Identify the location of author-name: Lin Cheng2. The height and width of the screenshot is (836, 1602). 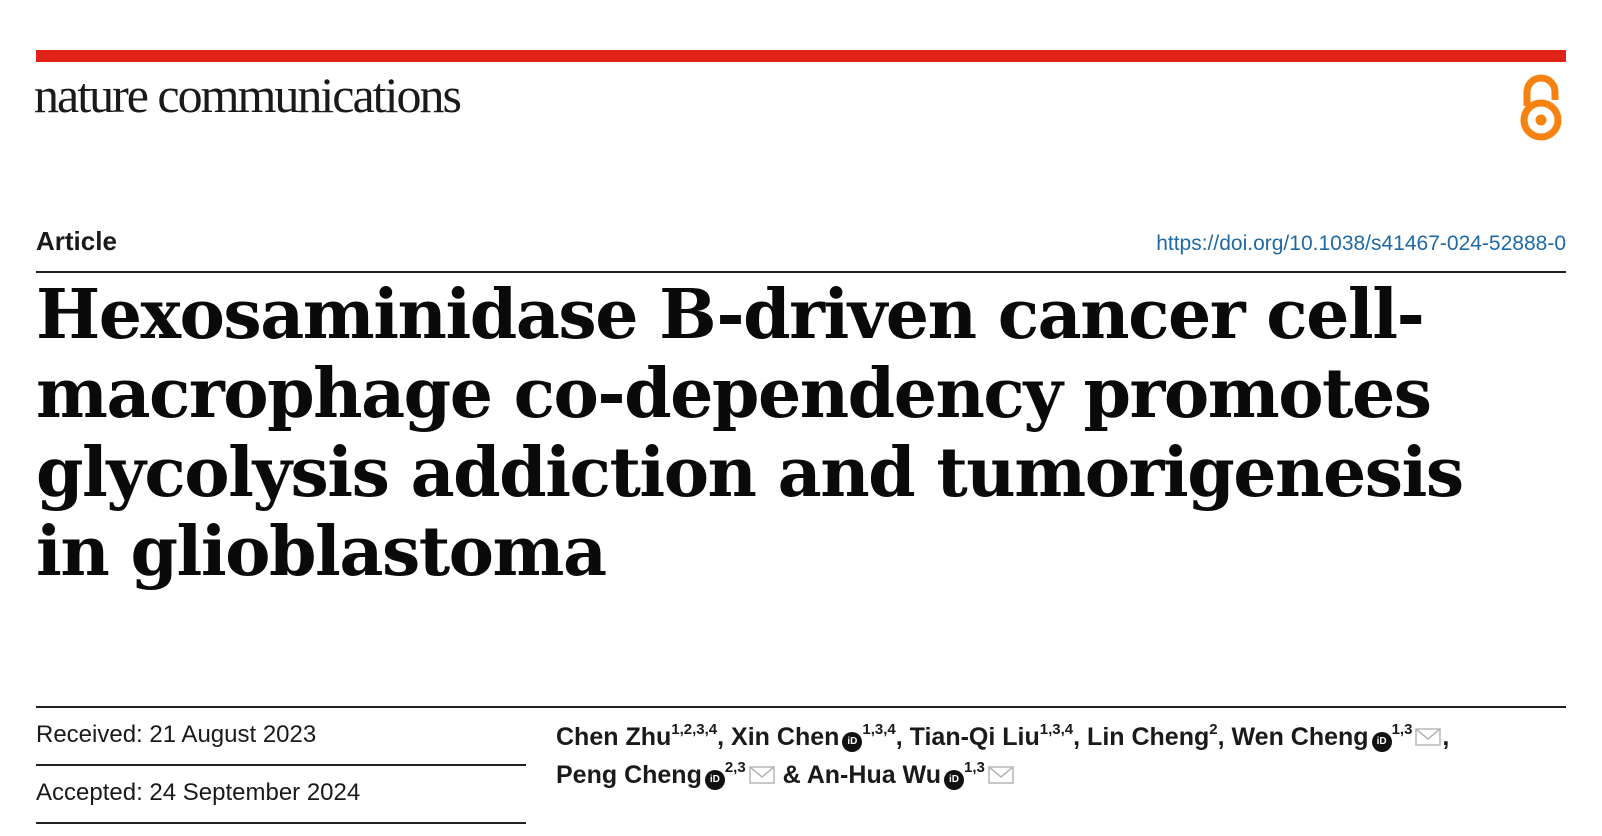
(1152, 736).